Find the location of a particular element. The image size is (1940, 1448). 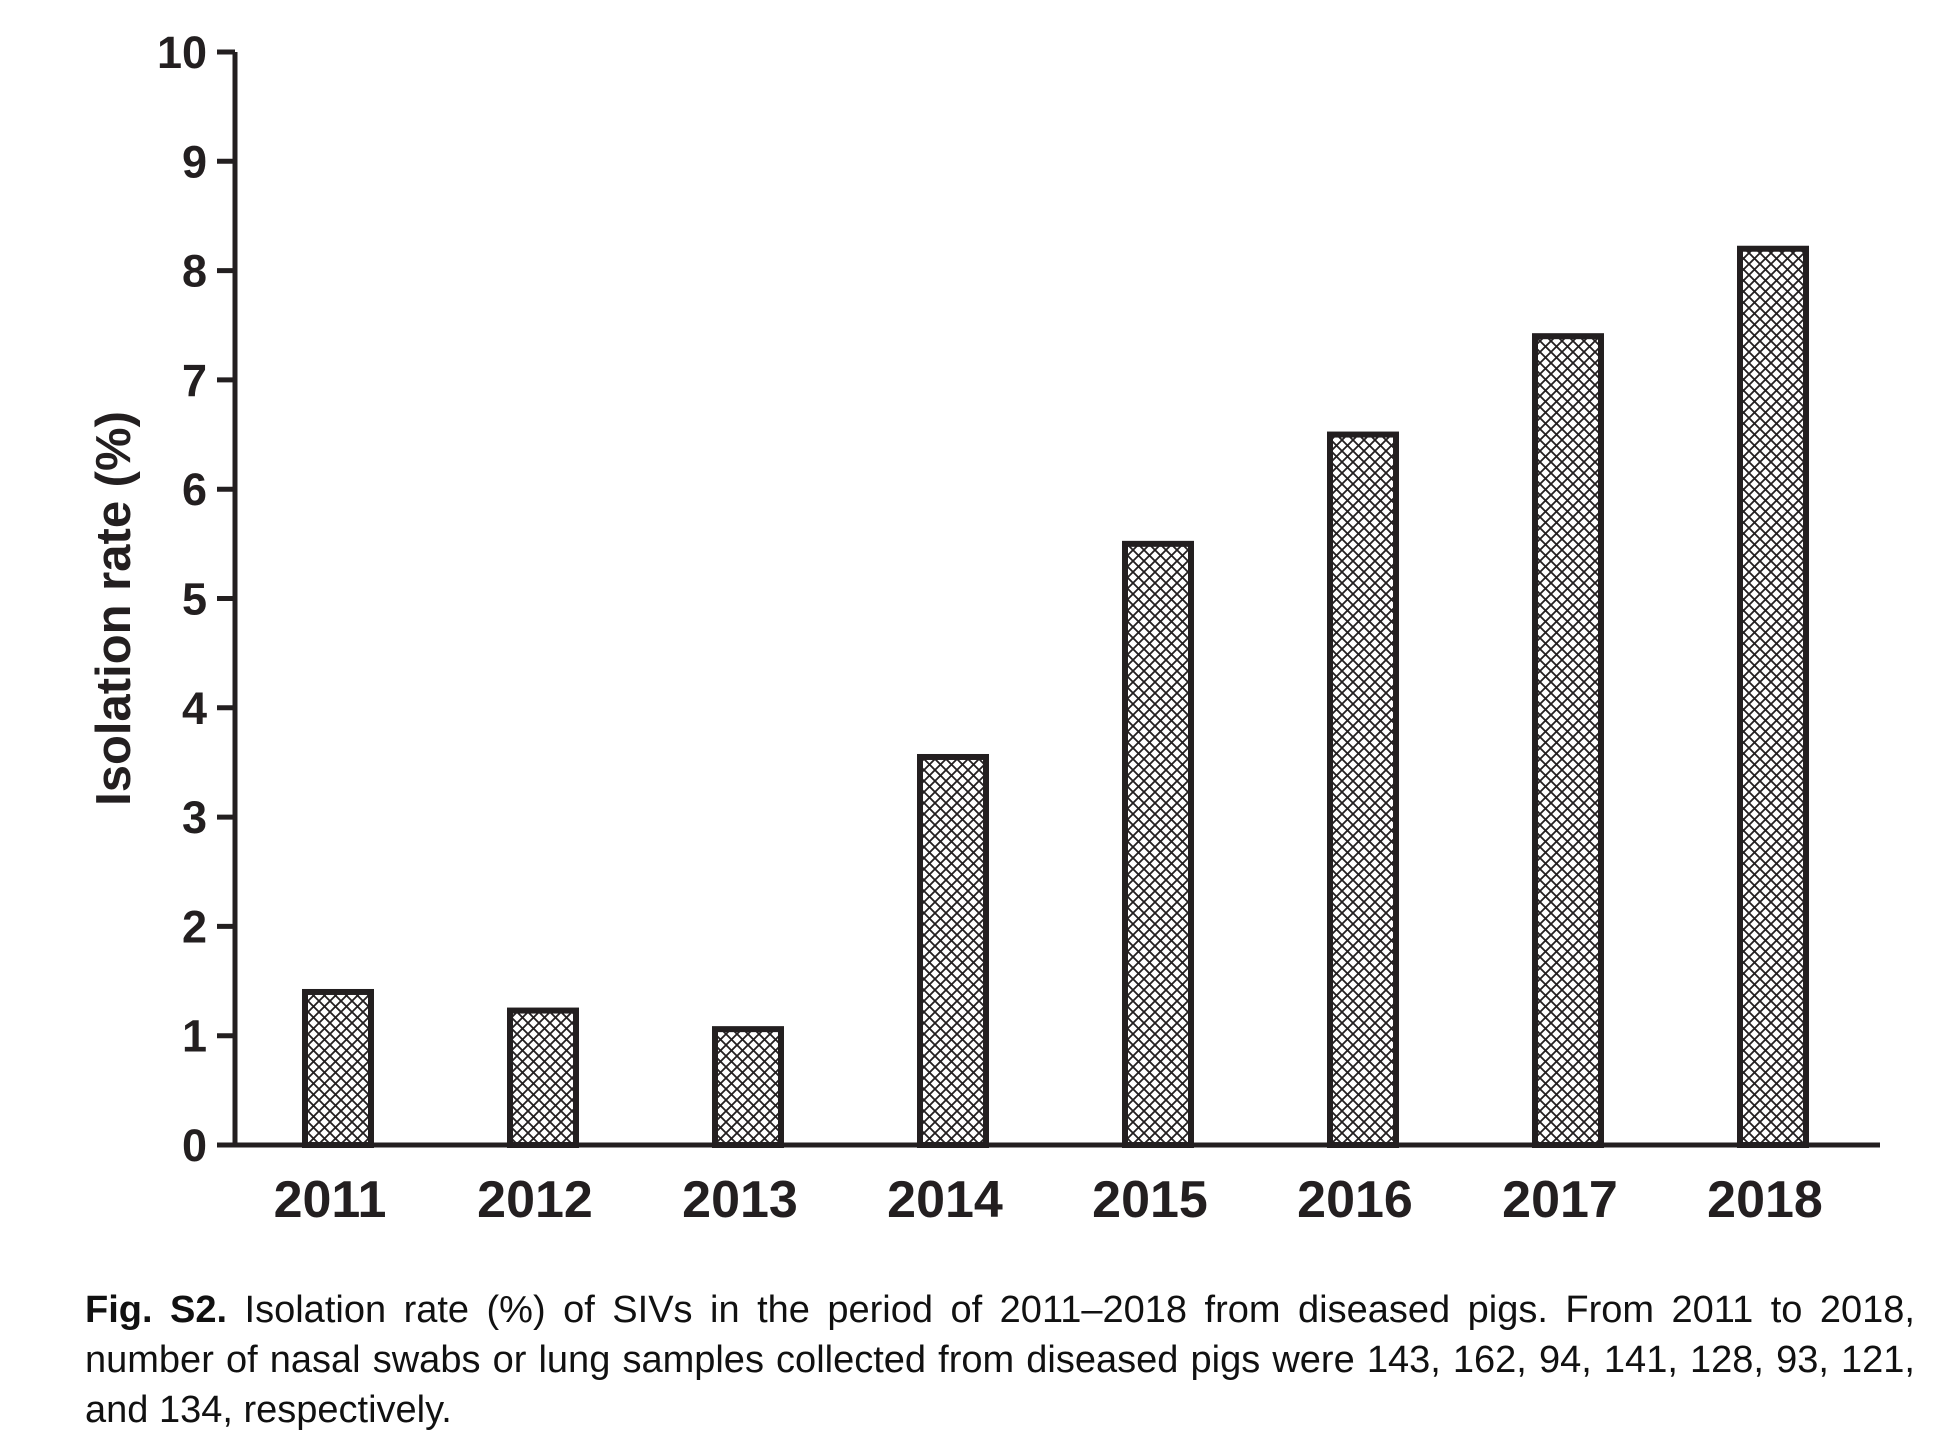

y-tick-label: 5 is located at coordinates (194, 599).